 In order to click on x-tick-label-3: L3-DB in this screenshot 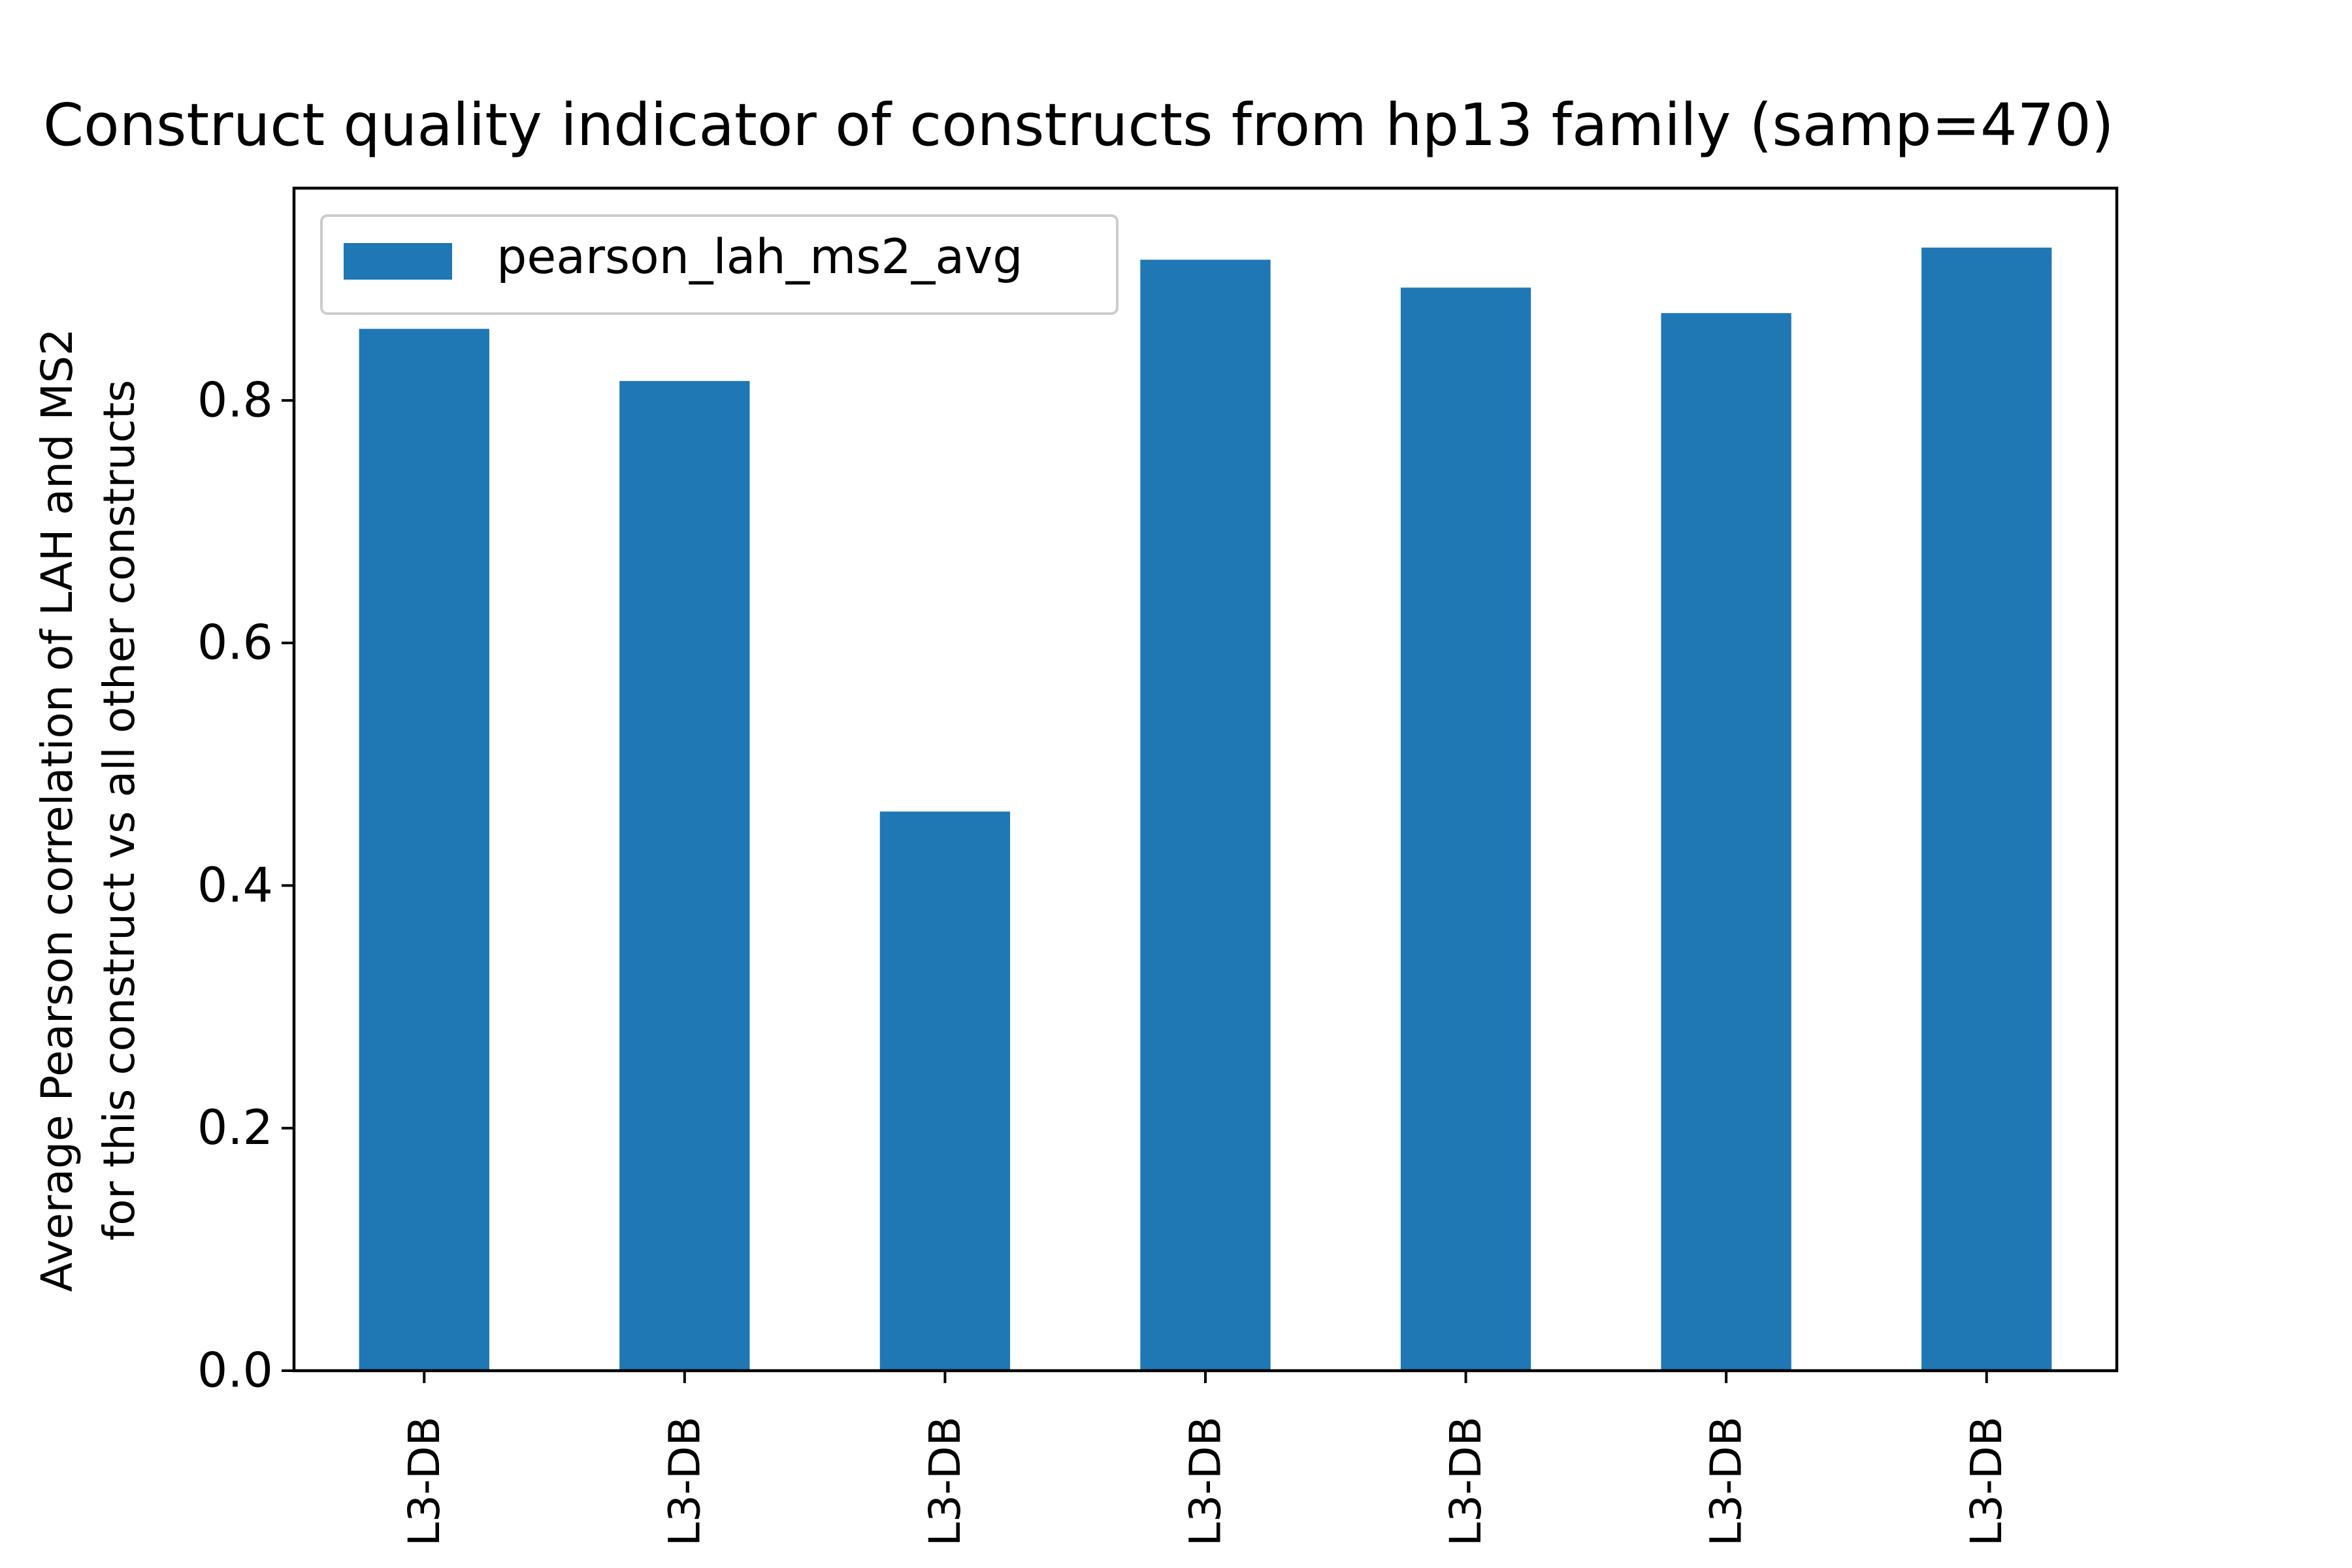, I will do `click(945, 1481)`.